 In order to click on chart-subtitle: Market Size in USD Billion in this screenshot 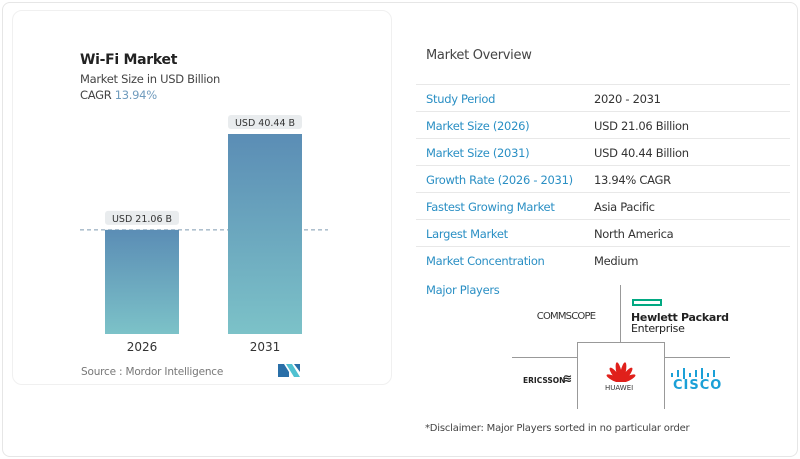, I will do `click(150, 79)`.